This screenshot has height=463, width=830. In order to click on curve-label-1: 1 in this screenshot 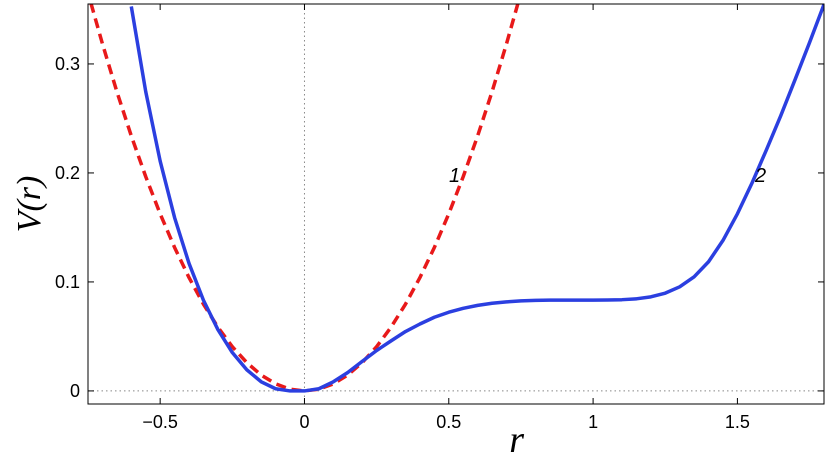, I will do `click(454, 176)`.